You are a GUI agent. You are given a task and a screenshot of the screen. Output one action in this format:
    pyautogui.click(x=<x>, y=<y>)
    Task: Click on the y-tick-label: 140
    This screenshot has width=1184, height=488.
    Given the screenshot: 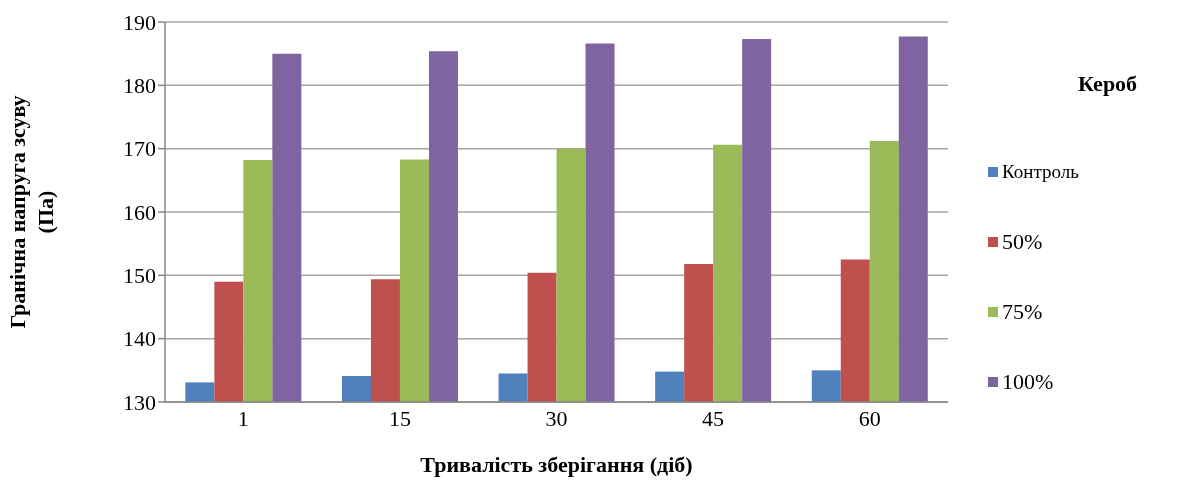 What is the action you would take?
    pyautogui.click(x=139, y=339)
    